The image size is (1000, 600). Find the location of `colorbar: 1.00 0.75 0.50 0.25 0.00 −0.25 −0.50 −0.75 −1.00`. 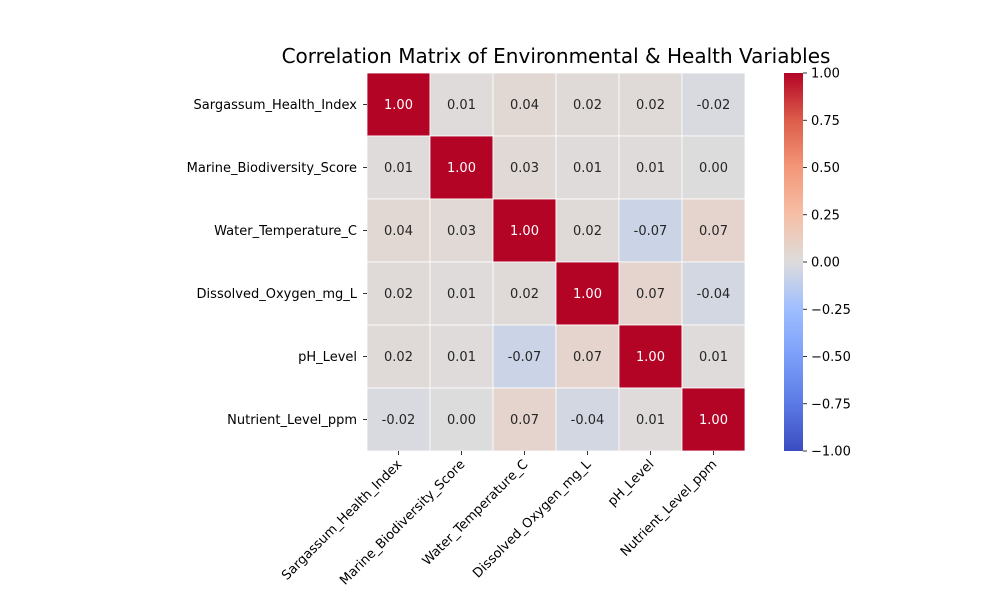

colorbar: 1.00 0.75 0.50 0.25 0.00 −0.25 −0.50 −0.75 −1.00 is located at coordinates (817, 263).